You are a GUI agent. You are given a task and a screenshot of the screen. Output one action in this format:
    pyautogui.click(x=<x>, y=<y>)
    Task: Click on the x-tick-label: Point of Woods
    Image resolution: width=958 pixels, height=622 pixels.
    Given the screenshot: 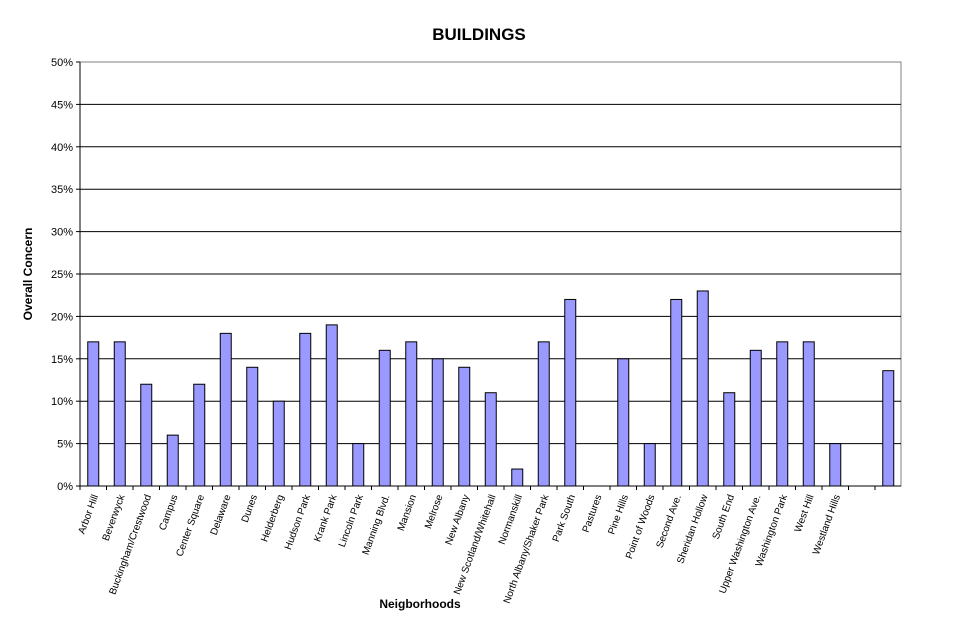 What is the action you would take?
    pyautogui.click(x=640, y=526)
    